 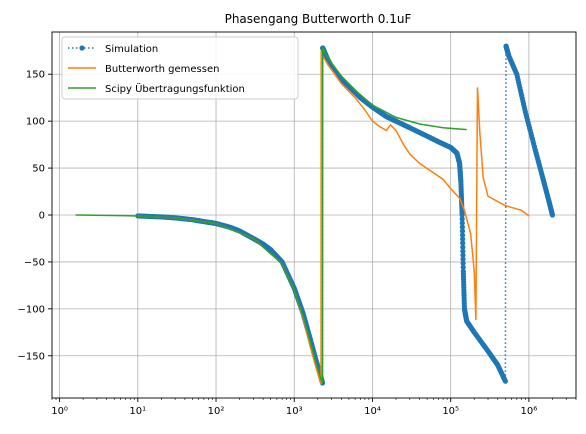 I want to click on legend-box, so click(x=180, y=68).